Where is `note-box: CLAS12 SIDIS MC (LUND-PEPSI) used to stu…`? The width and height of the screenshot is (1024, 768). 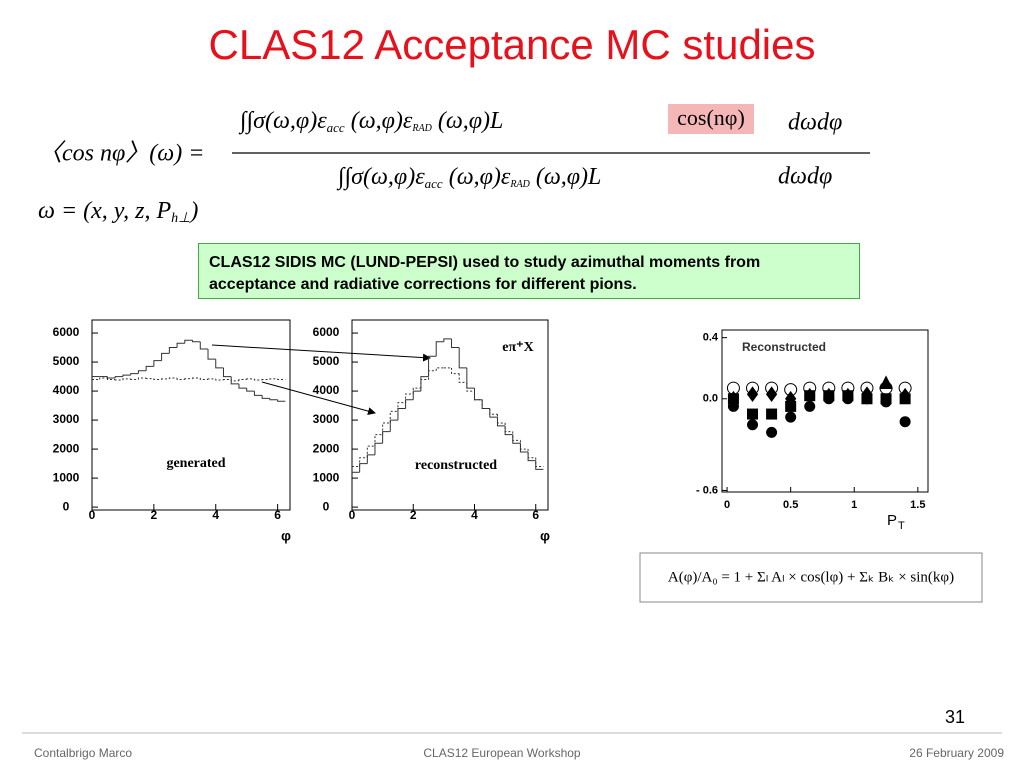 note-box: CLAS12 SIDIS MC (LUND-PEPSI) used to stu… is located at coordinates (529, 271).